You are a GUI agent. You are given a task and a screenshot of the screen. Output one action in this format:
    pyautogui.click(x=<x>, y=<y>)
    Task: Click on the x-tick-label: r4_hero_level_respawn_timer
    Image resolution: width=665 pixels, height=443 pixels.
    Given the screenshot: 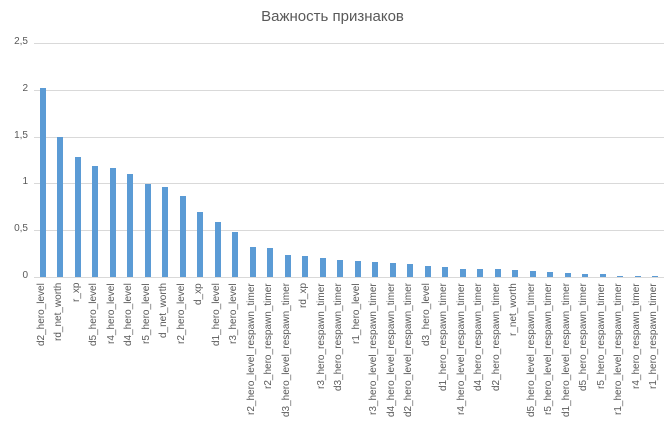 What is the action you would take?
    pyautogui.click(x=461, y=349)
    